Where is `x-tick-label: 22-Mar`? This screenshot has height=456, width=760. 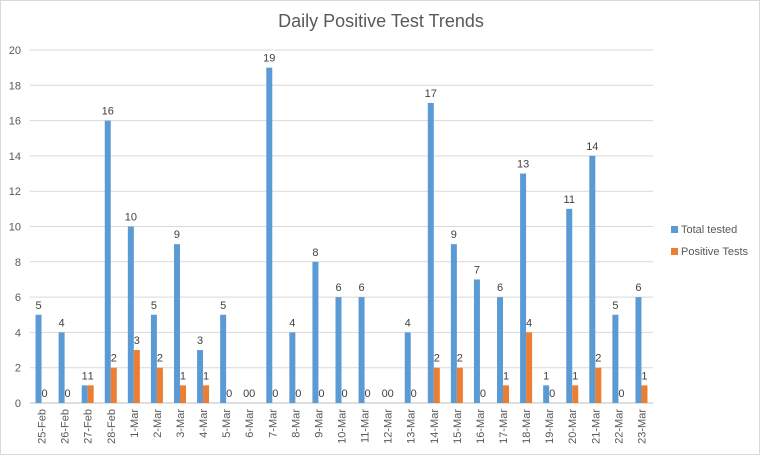
x-tick-label: 22-Mar is located at coordinates (619, 426).